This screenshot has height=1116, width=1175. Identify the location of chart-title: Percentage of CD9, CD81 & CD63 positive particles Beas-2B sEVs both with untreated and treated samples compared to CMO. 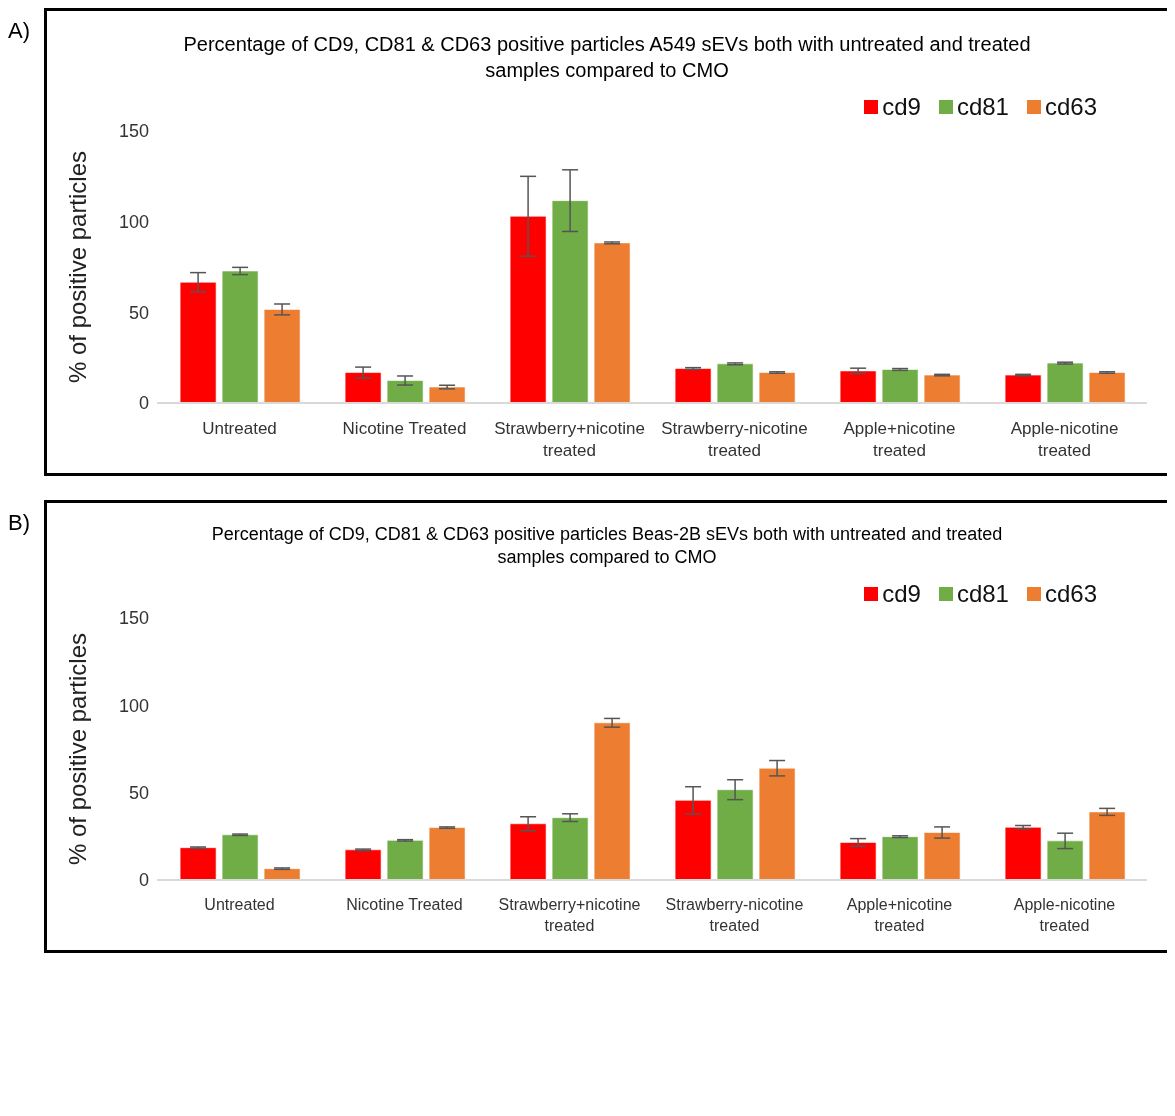
(607, 546).